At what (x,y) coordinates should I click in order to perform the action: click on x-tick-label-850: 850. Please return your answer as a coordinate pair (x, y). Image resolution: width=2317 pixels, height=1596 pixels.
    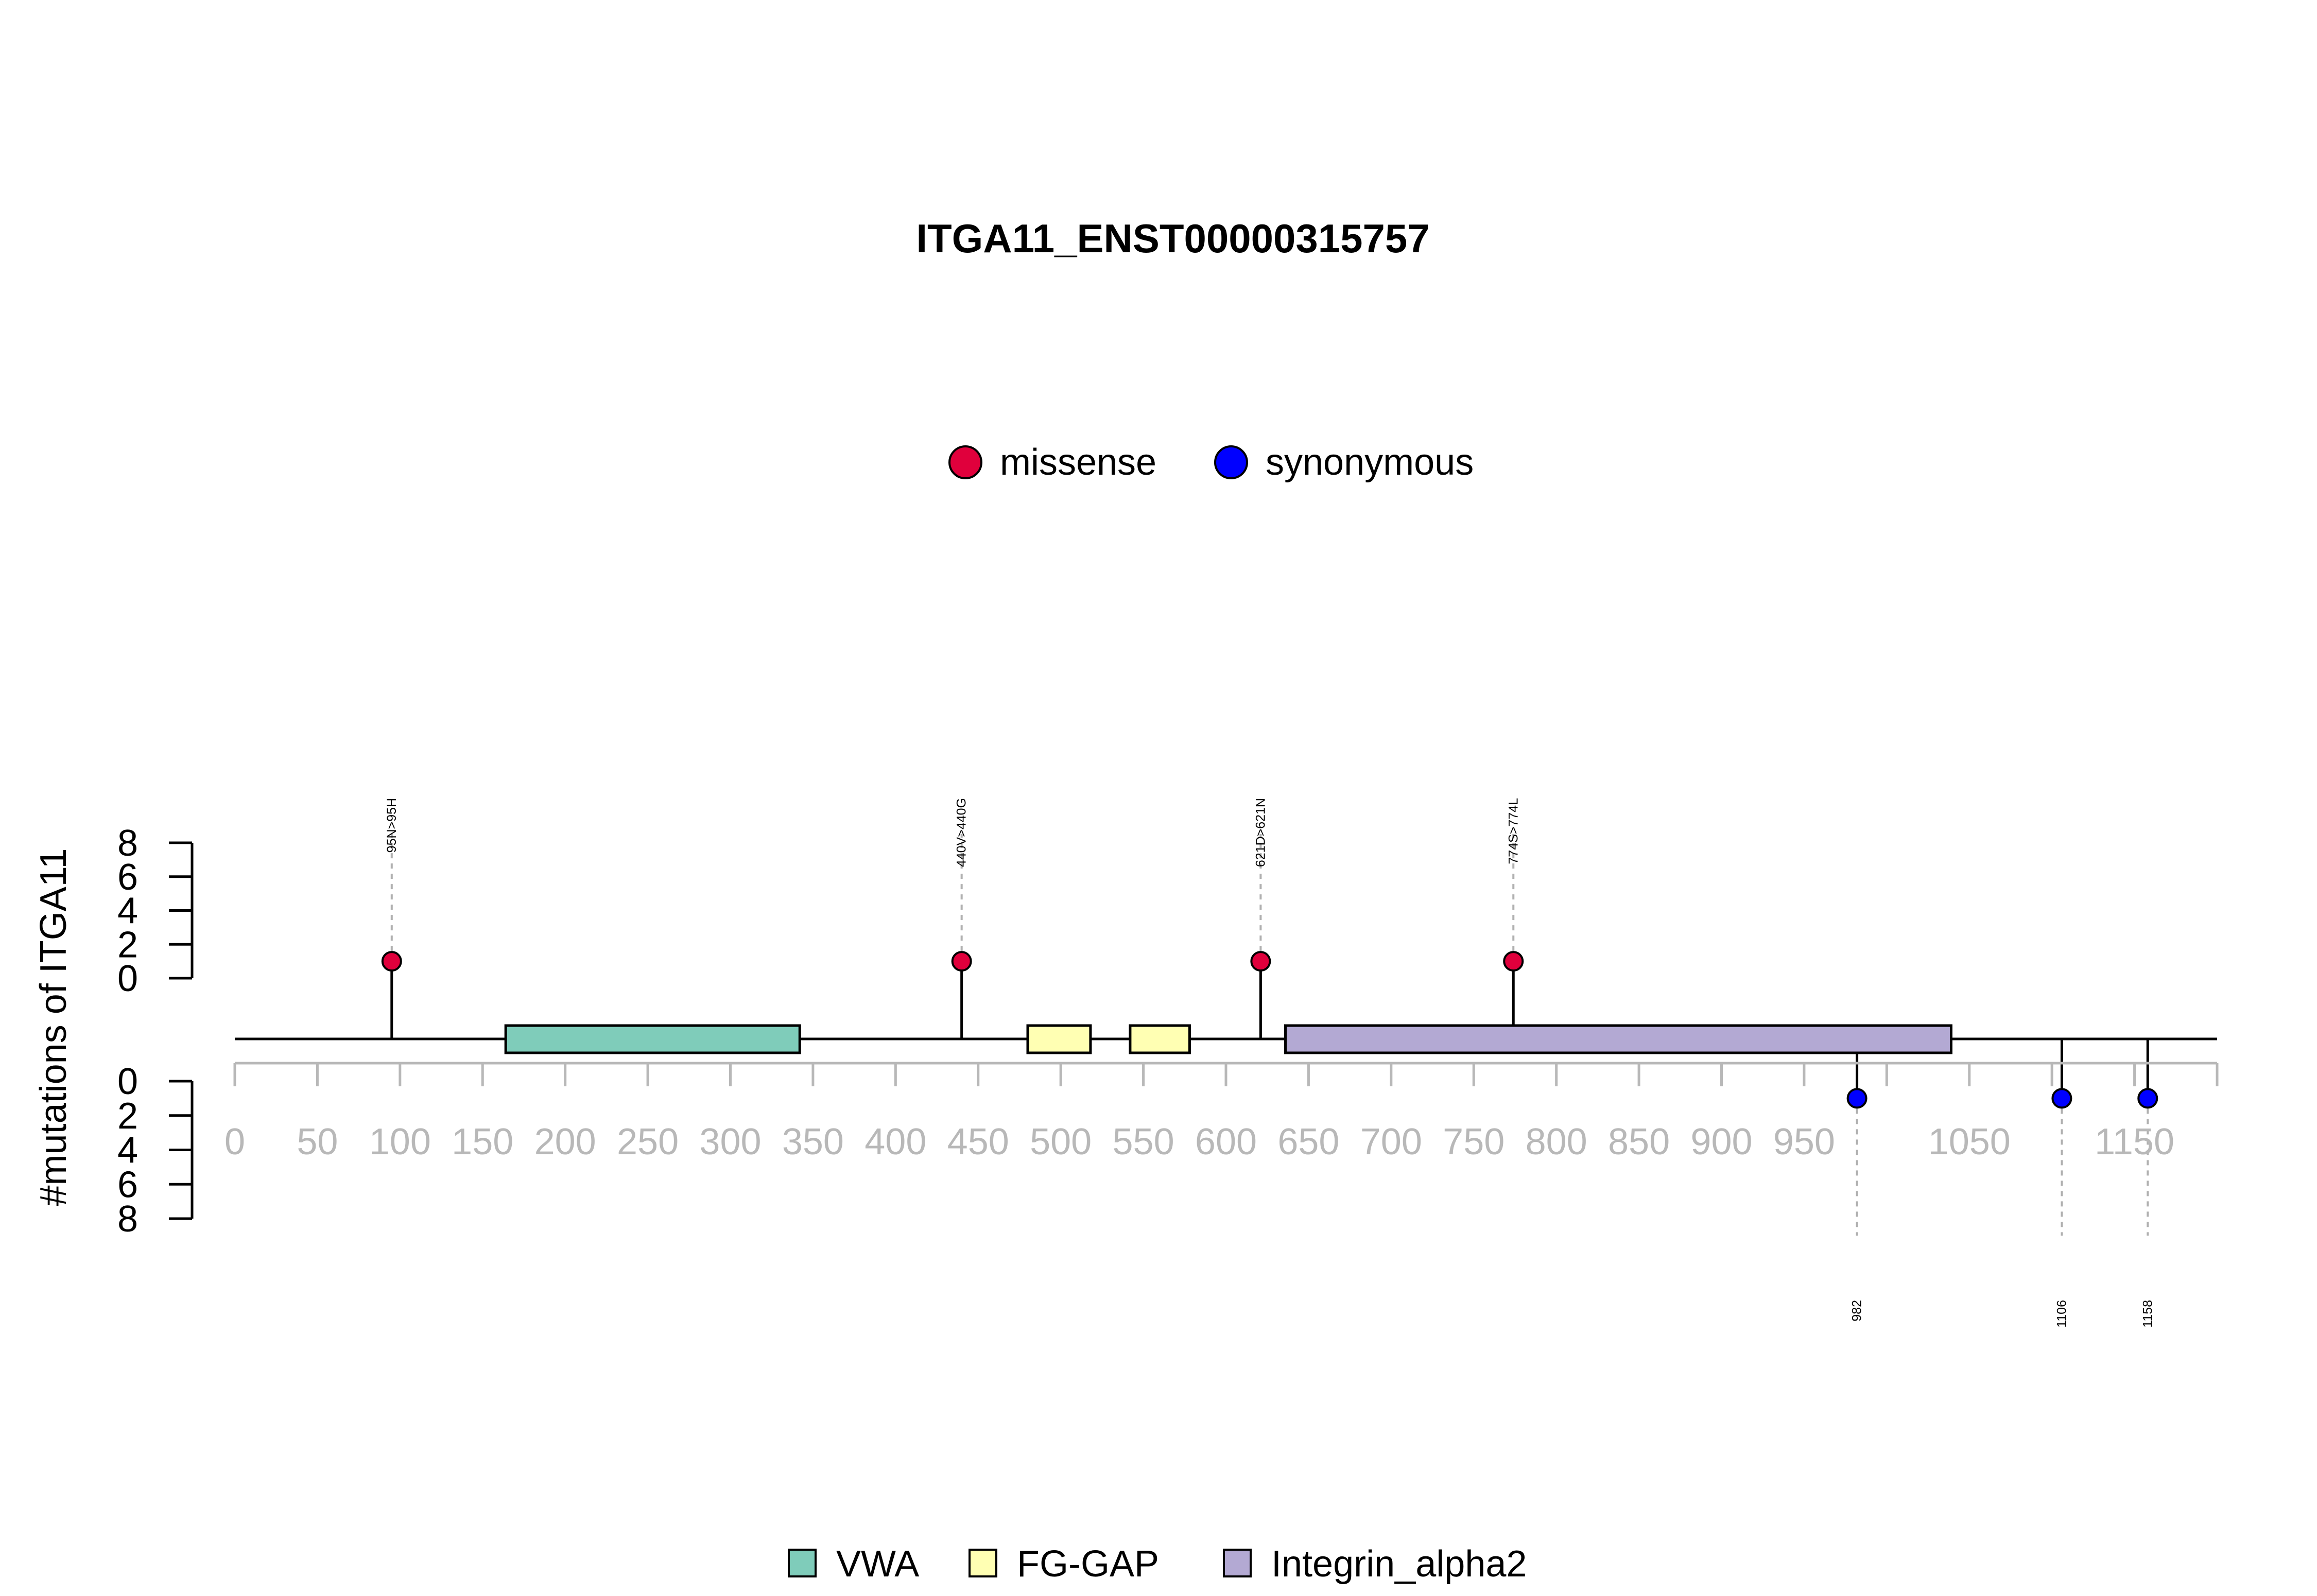
    Looking at the image, I should click on (1639, 1142).